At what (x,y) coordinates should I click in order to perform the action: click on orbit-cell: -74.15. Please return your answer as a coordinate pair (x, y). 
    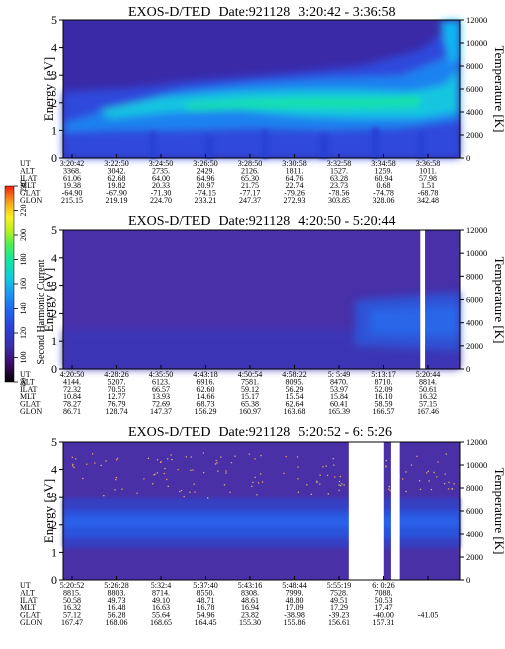
    Looking at the image, I should click on (205, 193).